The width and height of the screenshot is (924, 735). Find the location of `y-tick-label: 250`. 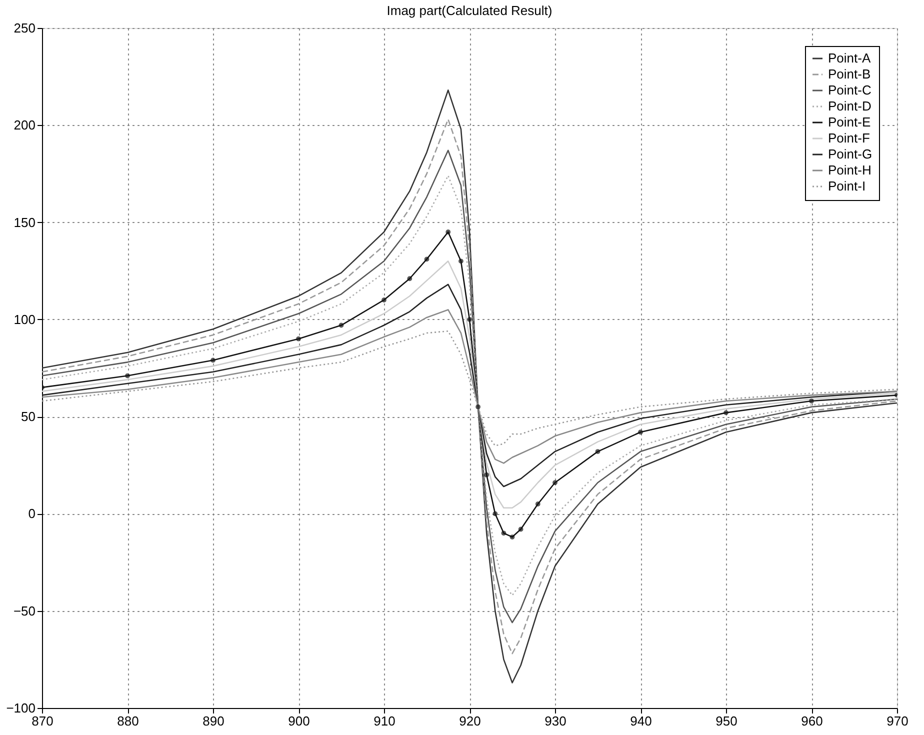

y-tick-label: 250 is located at coordinates (25, 28).